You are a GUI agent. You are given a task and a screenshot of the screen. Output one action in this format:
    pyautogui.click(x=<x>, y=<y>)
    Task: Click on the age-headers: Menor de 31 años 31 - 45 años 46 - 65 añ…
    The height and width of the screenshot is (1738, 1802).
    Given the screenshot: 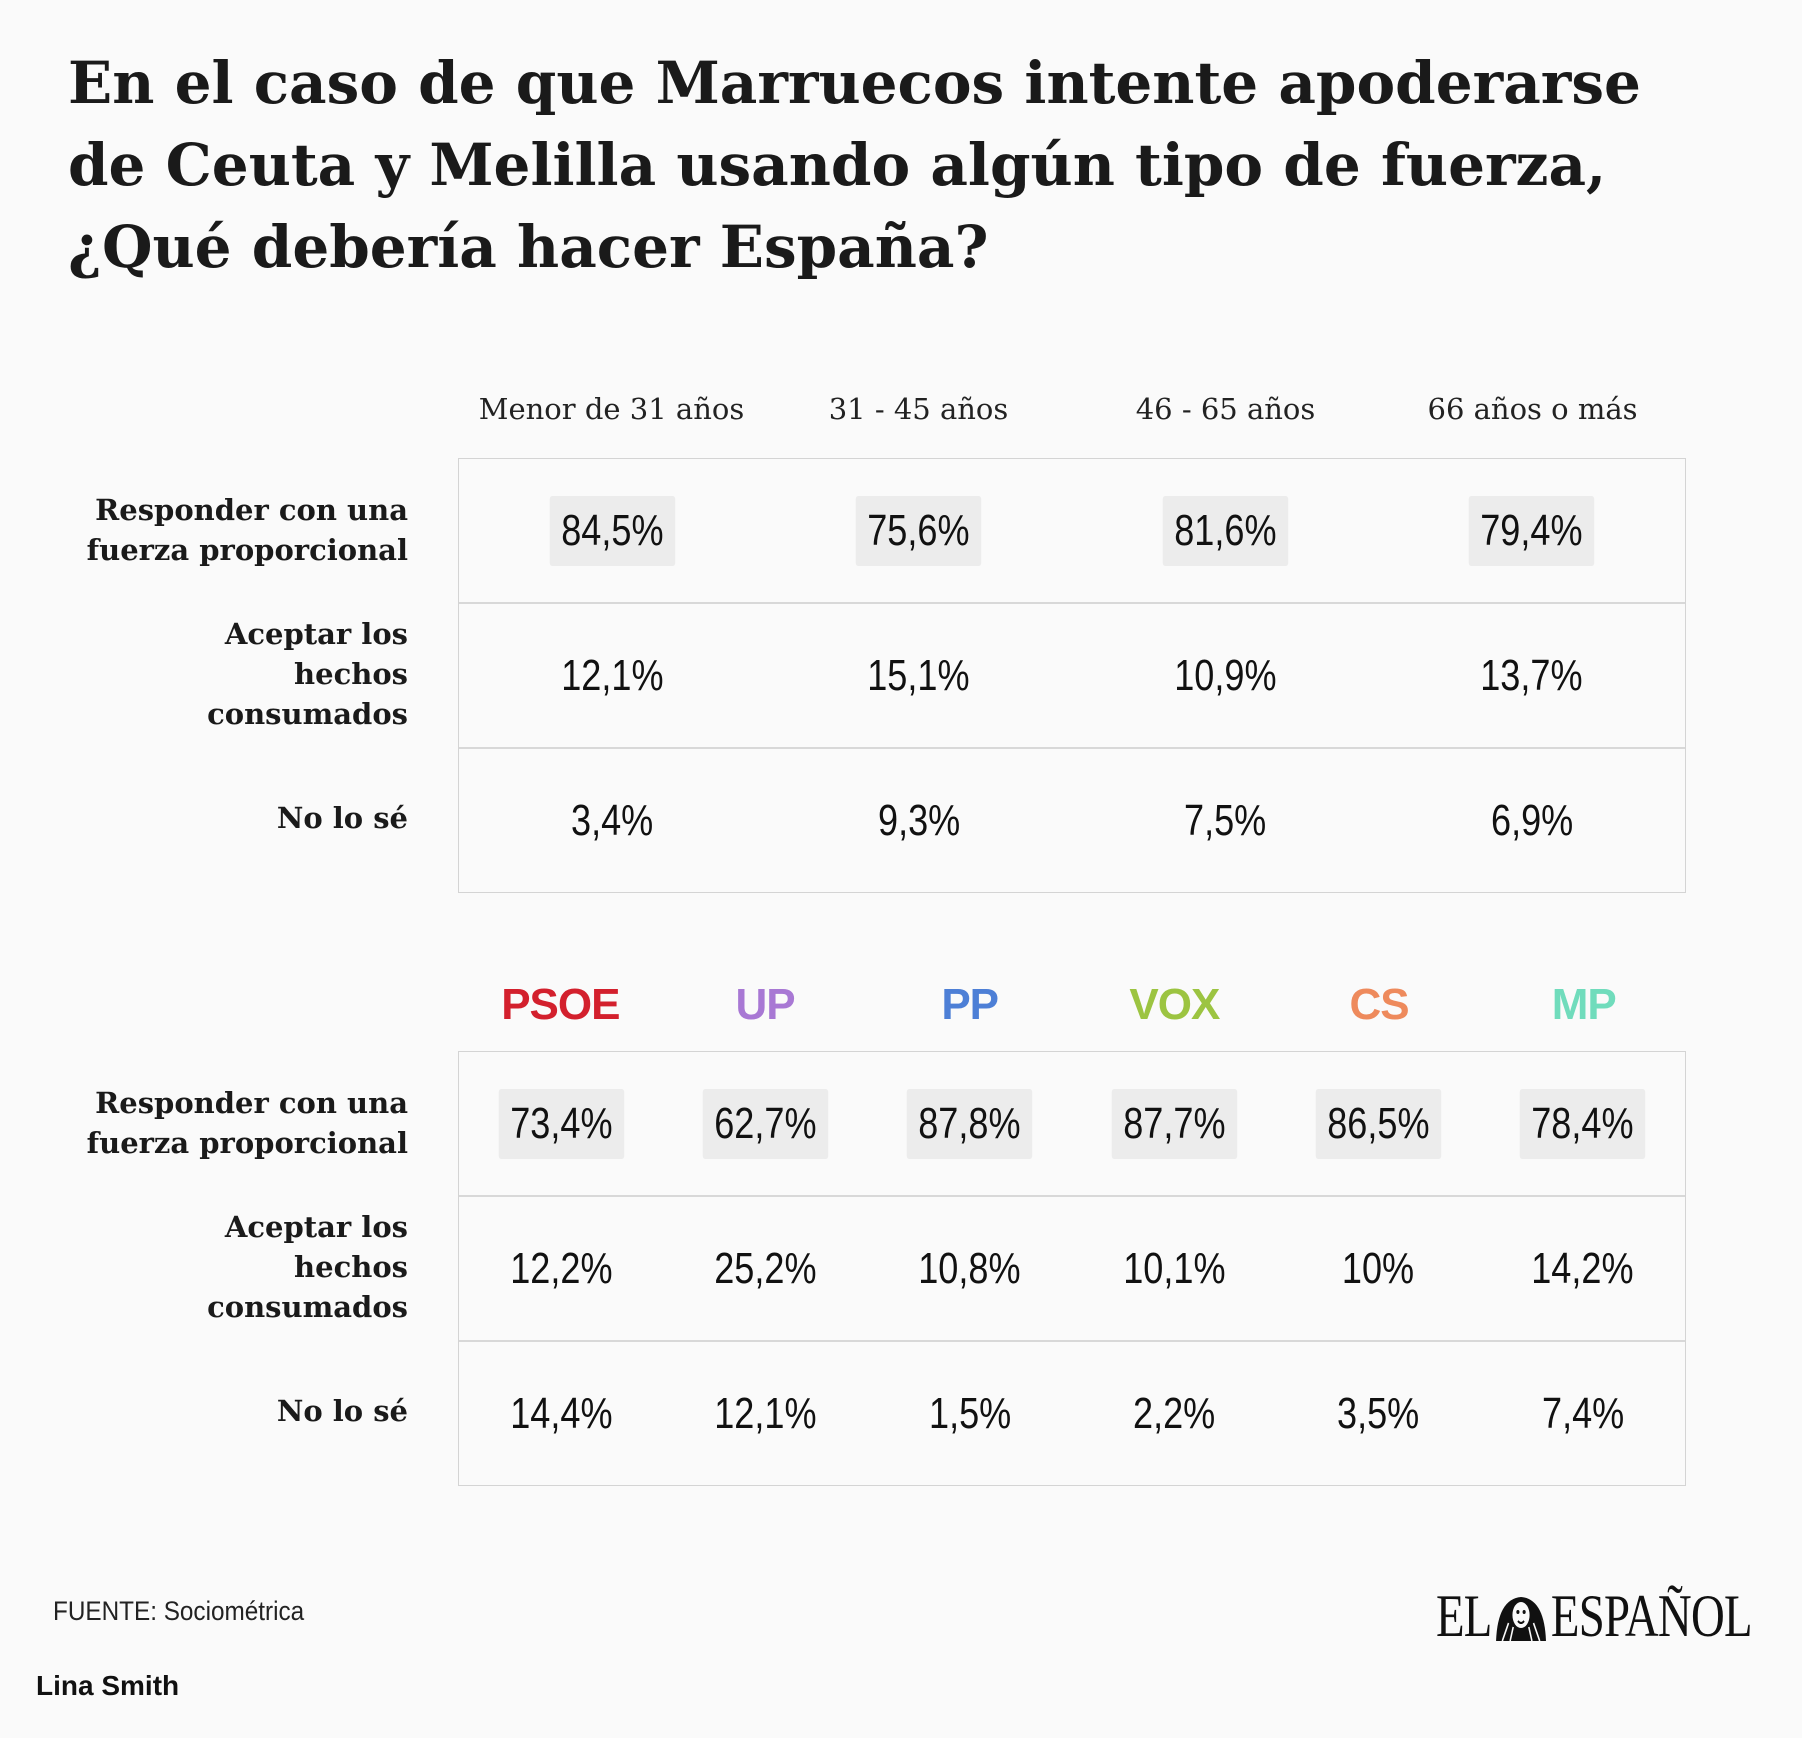 What is the action you would take?
    pyautogui.click(x=1072, y=409)
    